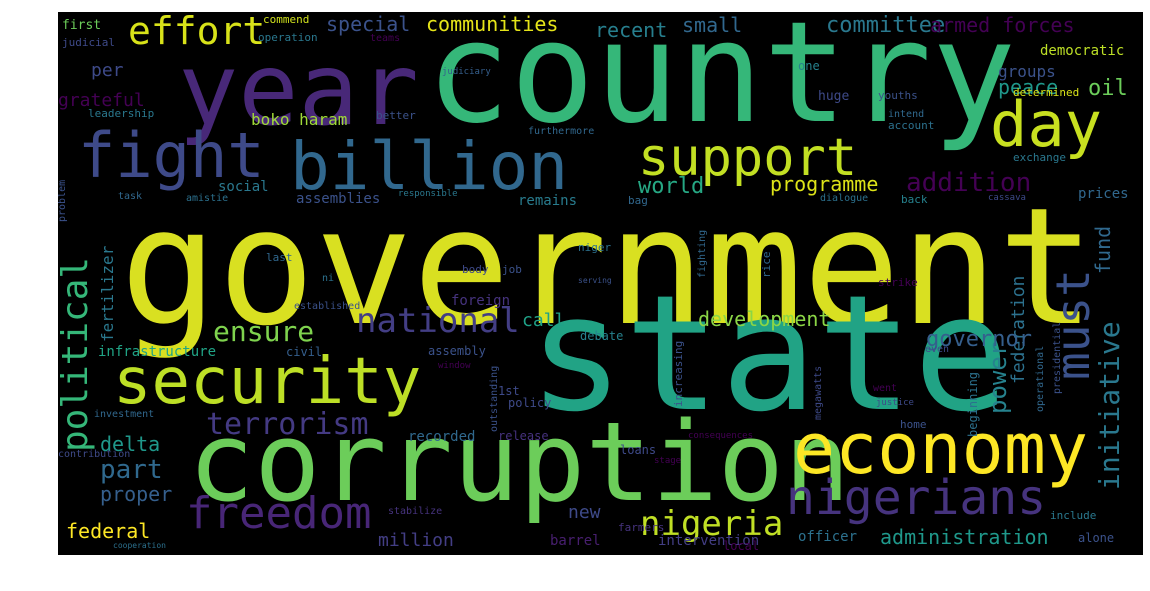  Describe the element at coordinates (338, 199) in the screenshot. I see `cloud-word: assemblies` at that location.